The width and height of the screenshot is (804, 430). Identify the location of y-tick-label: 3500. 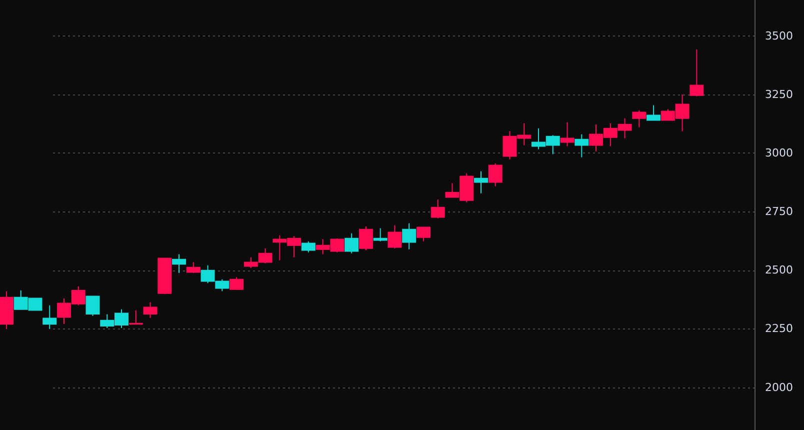
(779, 35).